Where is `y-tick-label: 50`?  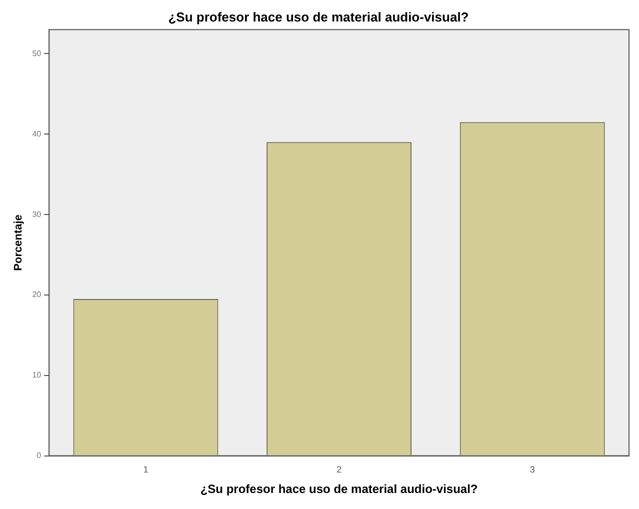
y-tick-label: 50 is located at coordinates (37, 53).